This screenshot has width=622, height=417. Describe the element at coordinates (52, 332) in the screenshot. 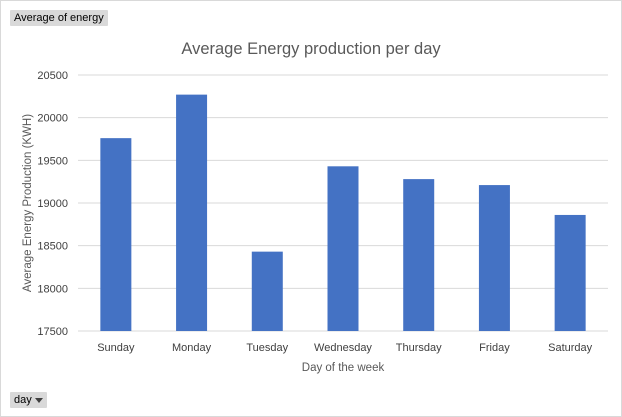

I see `y-tick-label: 17500` at that location.